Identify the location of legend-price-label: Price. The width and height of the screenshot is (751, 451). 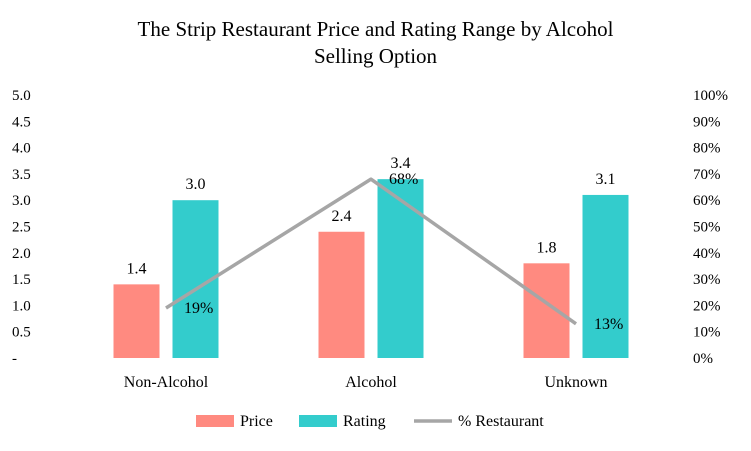
(256, 421).